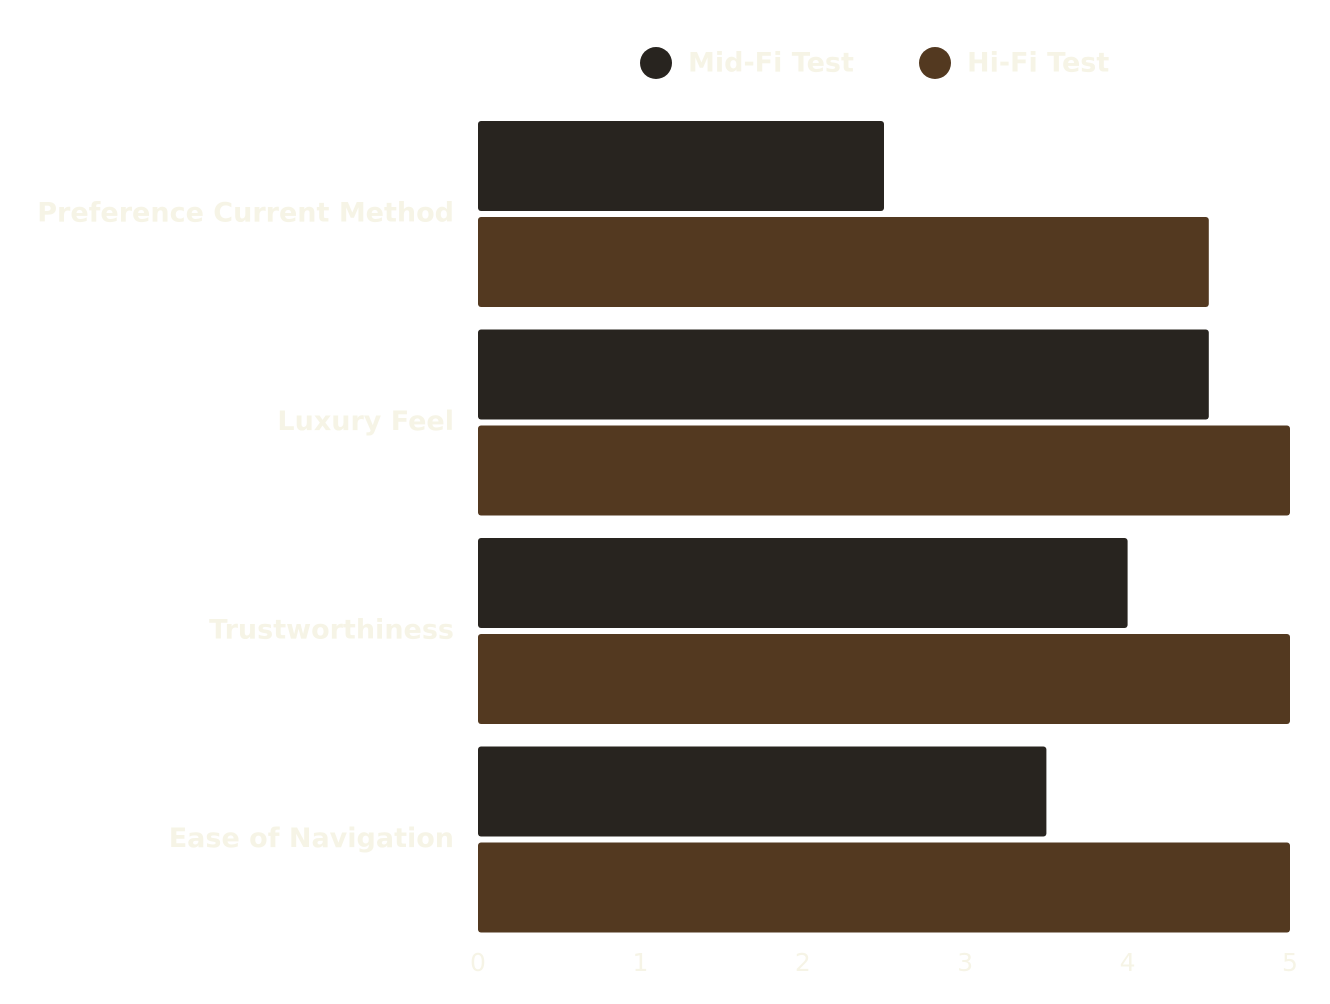 Image resolution: width=1330 pixels, height=1004 pixels. I want to click on legend-label: Mid-Fi Test, so click(771, 63).